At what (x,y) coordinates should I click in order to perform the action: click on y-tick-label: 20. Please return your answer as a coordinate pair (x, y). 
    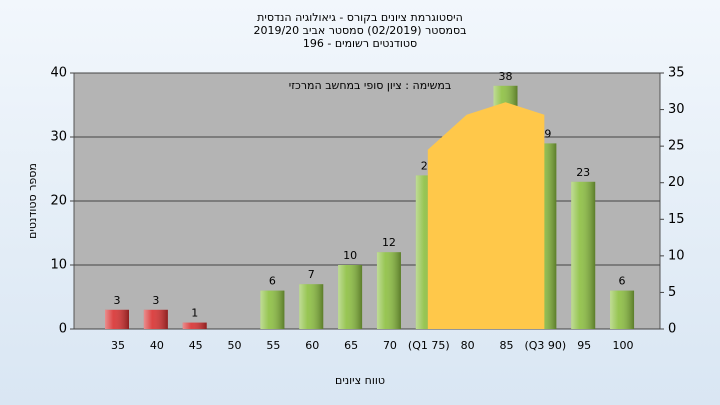
    Looking at the image, I should click on (58, 201).